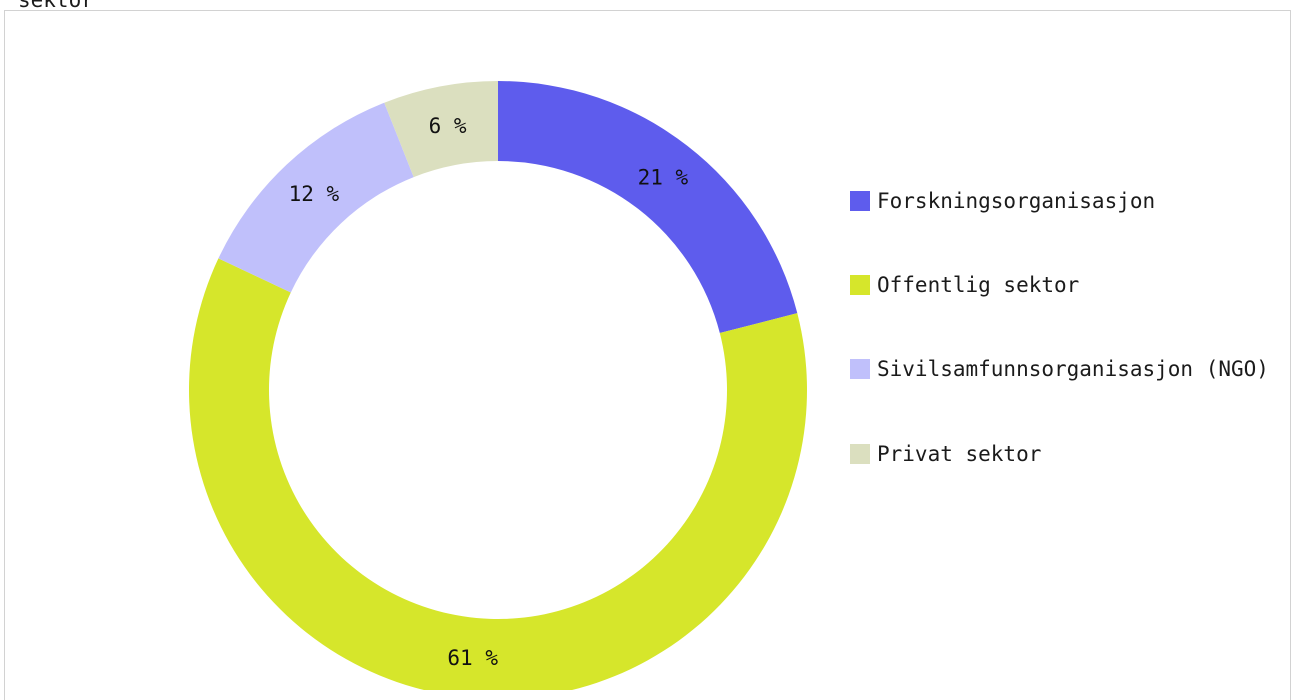  What do you see at coordinates (663, 177) in the screenshot?
I see `slice-value-label: 21 %` at bounding box center [663, 177].